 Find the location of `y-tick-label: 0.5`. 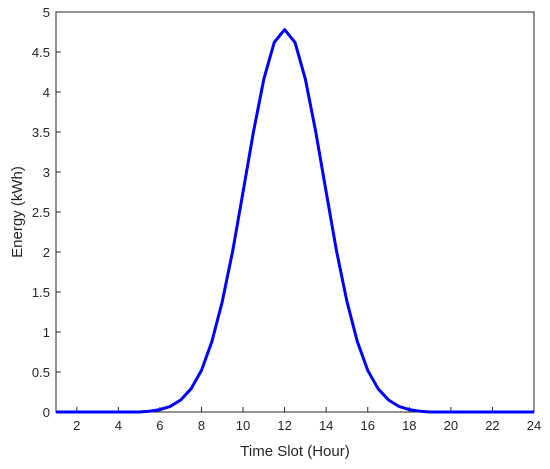

y-tick-label: 0.5 is located at coordinates (41, 372).